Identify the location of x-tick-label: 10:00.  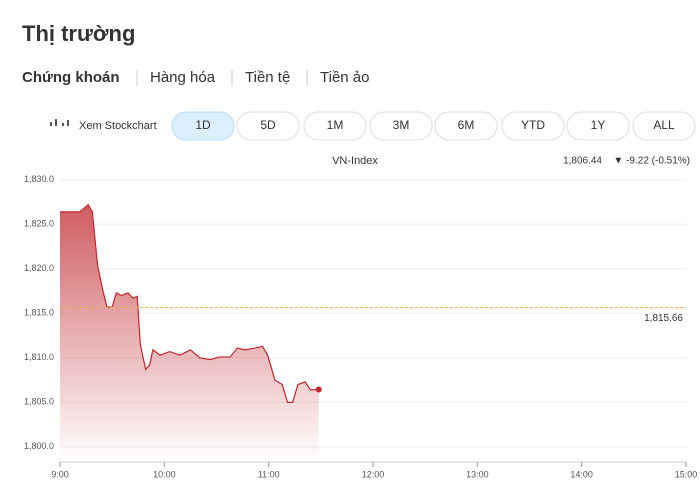
(164, 474).